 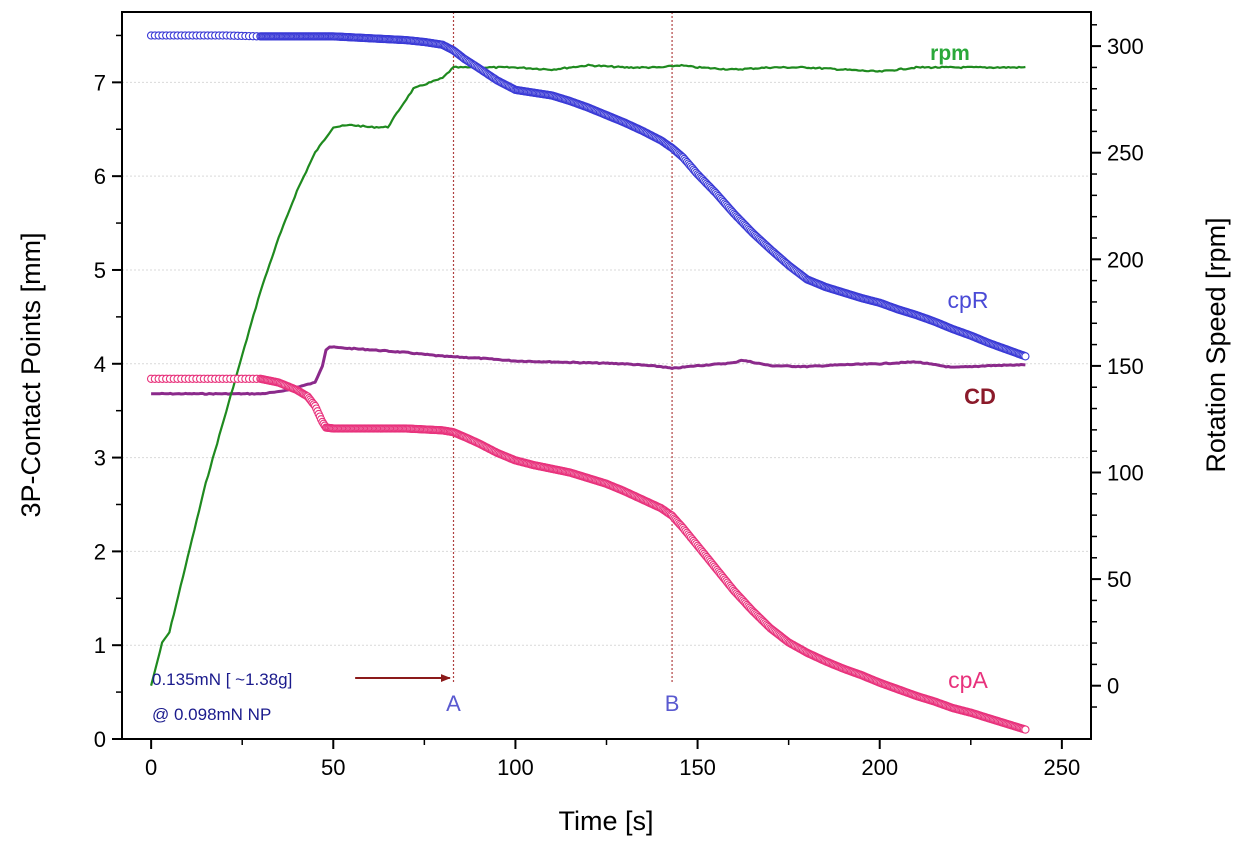 I want to click on x-tick-label: 200, so click(x=879, y=767).